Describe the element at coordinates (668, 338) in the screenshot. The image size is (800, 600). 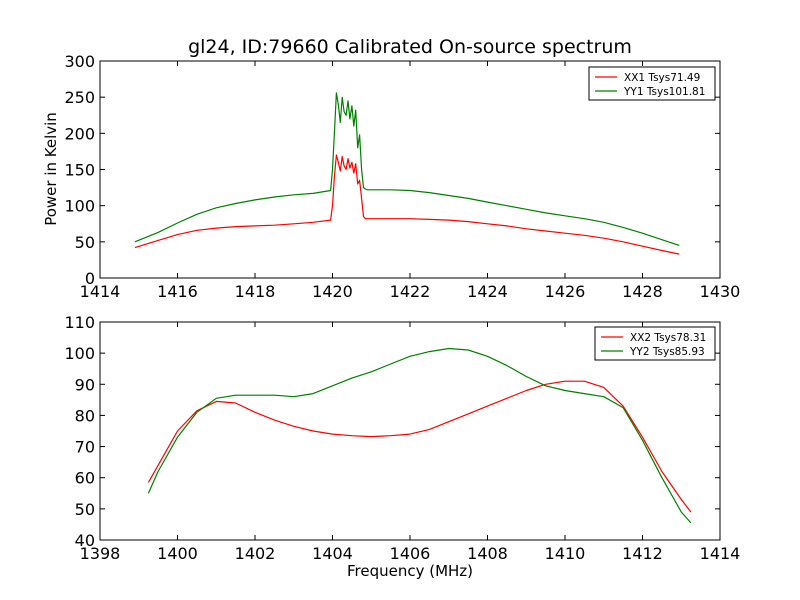
I see `bottom-legend-label-1: XX2 Tsys78.31` at that location.